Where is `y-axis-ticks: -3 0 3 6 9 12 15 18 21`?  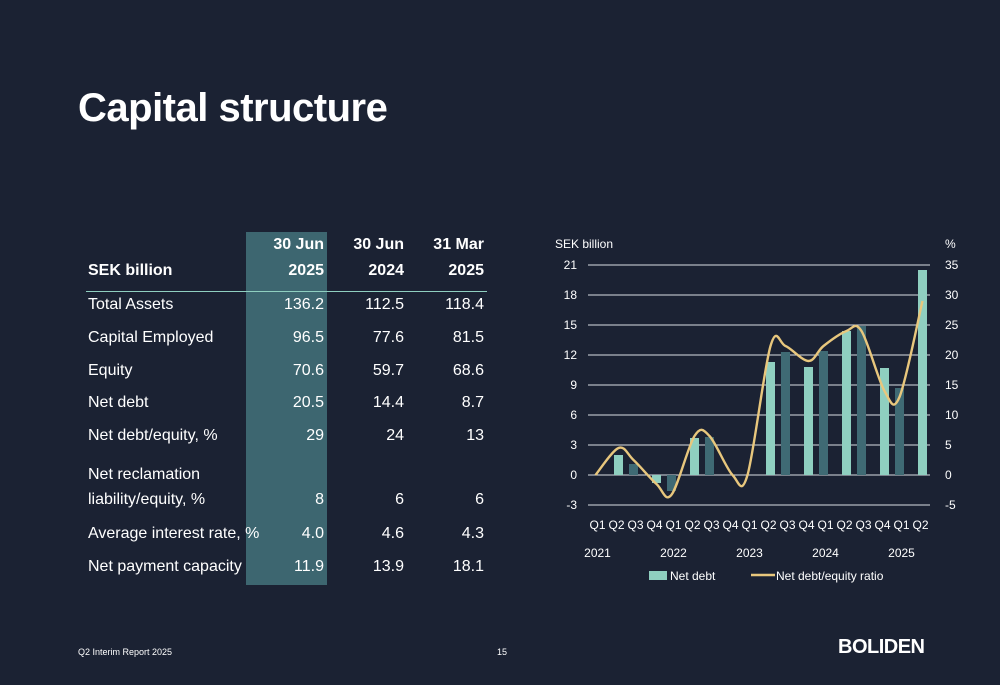 y-axis-ticks: -3 0 3 6 9 12 15 18 21 is located at coordinates (571, 385).